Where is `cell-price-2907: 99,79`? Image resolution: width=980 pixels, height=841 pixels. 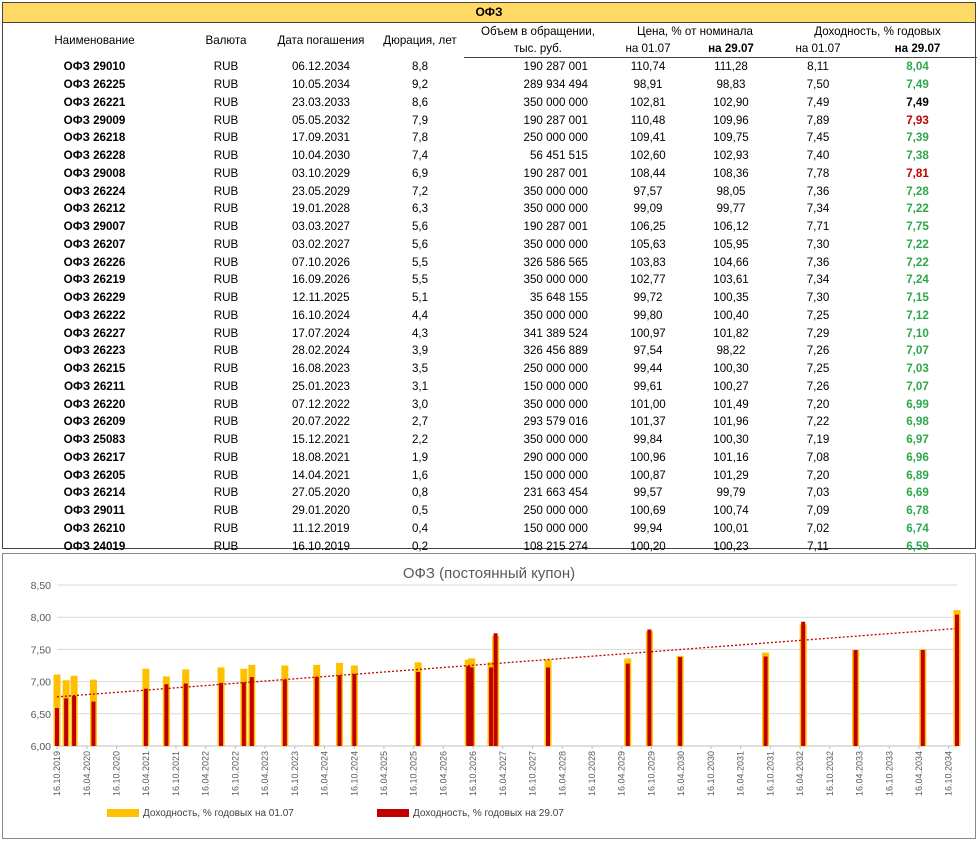 cell-price-2907: 99,79 is located at coordinates (731, 493).